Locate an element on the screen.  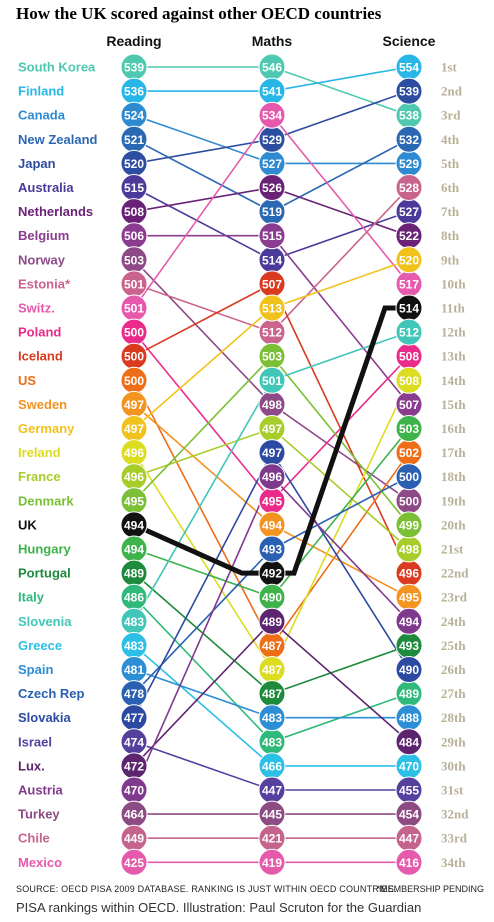
marker-austria-science: 494 is located at coordinates (409, 621).